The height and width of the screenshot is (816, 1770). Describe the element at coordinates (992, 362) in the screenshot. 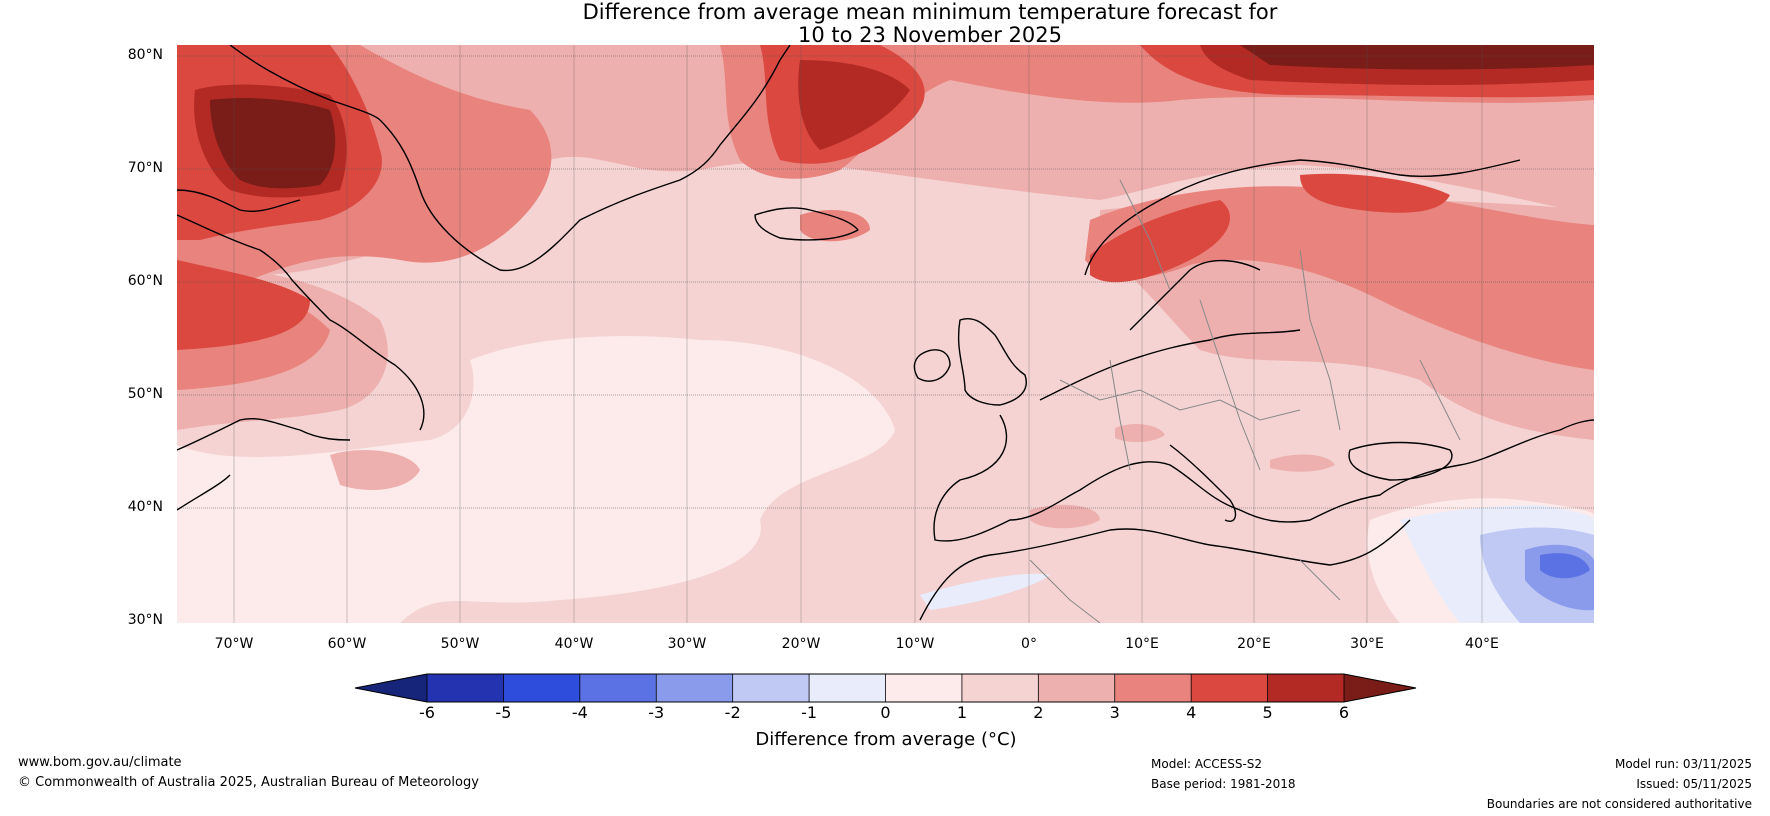

I see `coast-great-britain` at that location.